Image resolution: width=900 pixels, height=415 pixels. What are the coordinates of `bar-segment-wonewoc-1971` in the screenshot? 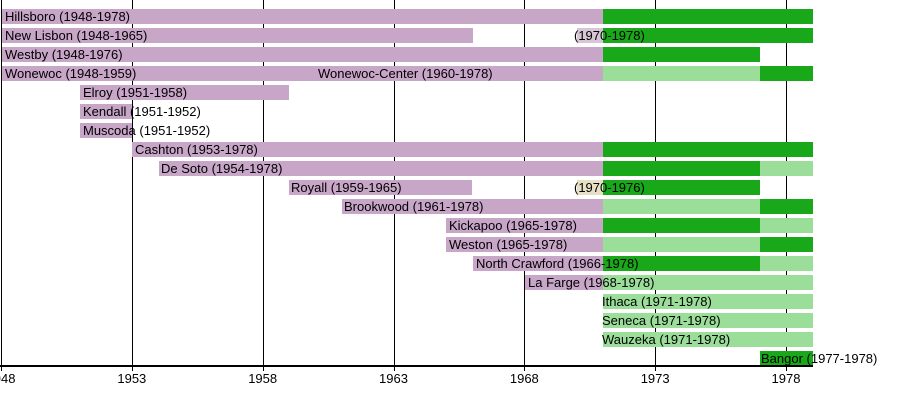 It's located at (682, 73).